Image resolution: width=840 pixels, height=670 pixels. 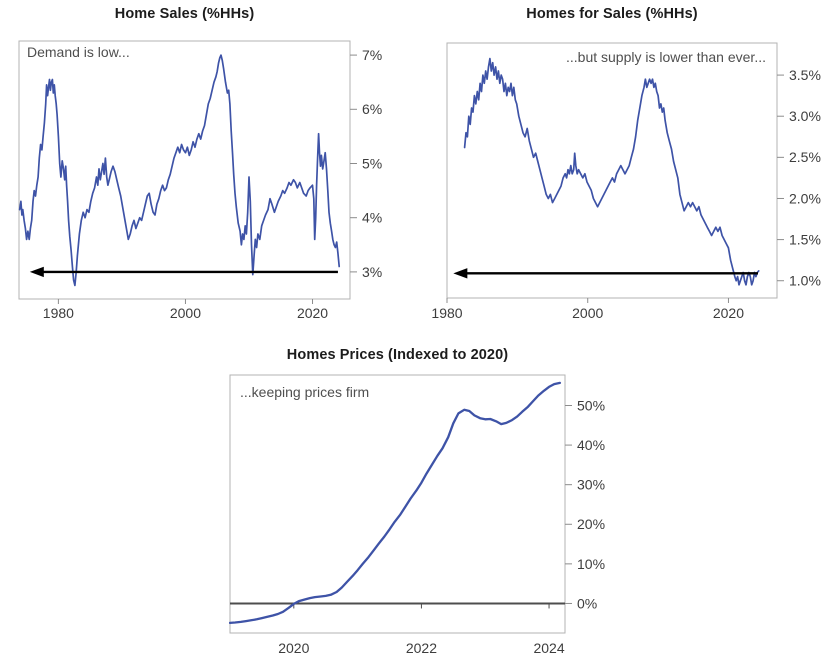 I want to click on y-tick-label: 20%, so click(x=591, y=524).